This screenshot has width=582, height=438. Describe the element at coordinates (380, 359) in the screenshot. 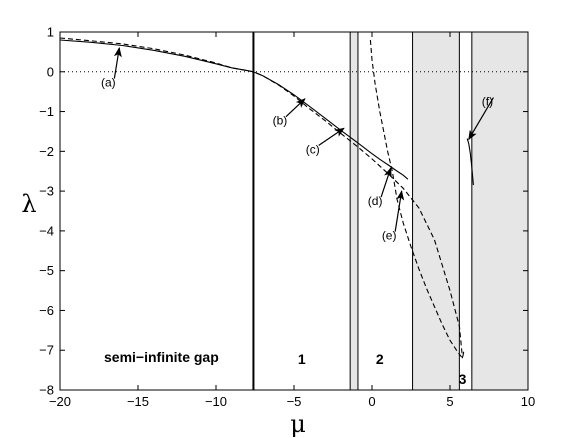

I see `region-label-3: 2` at that location.